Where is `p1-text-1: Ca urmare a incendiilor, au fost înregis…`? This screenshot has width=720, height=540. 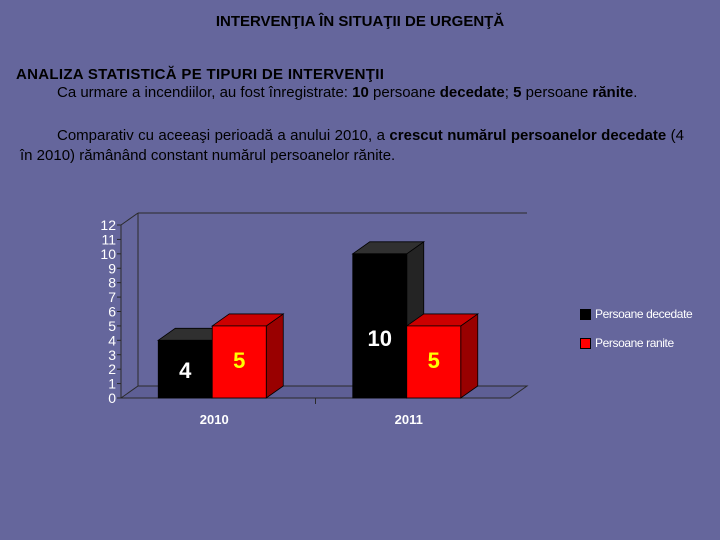
p1-text-1: Ca urmare a incendiilor, au fost înregis… is located at coordinates (205, 92).